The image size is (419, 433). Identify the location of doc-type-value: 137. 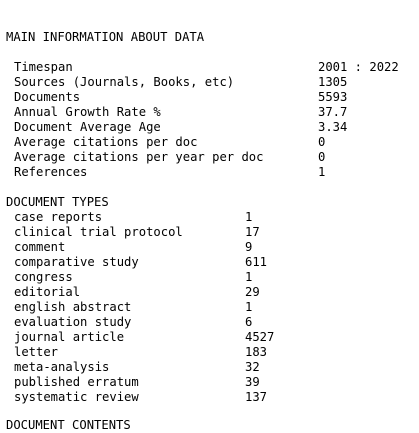
(256, 397).